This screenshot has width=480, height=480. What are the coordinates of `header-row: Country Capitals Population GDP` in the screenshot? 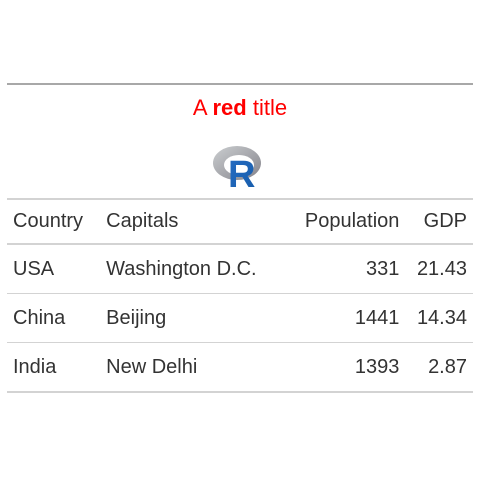 It's located at (240, 222).